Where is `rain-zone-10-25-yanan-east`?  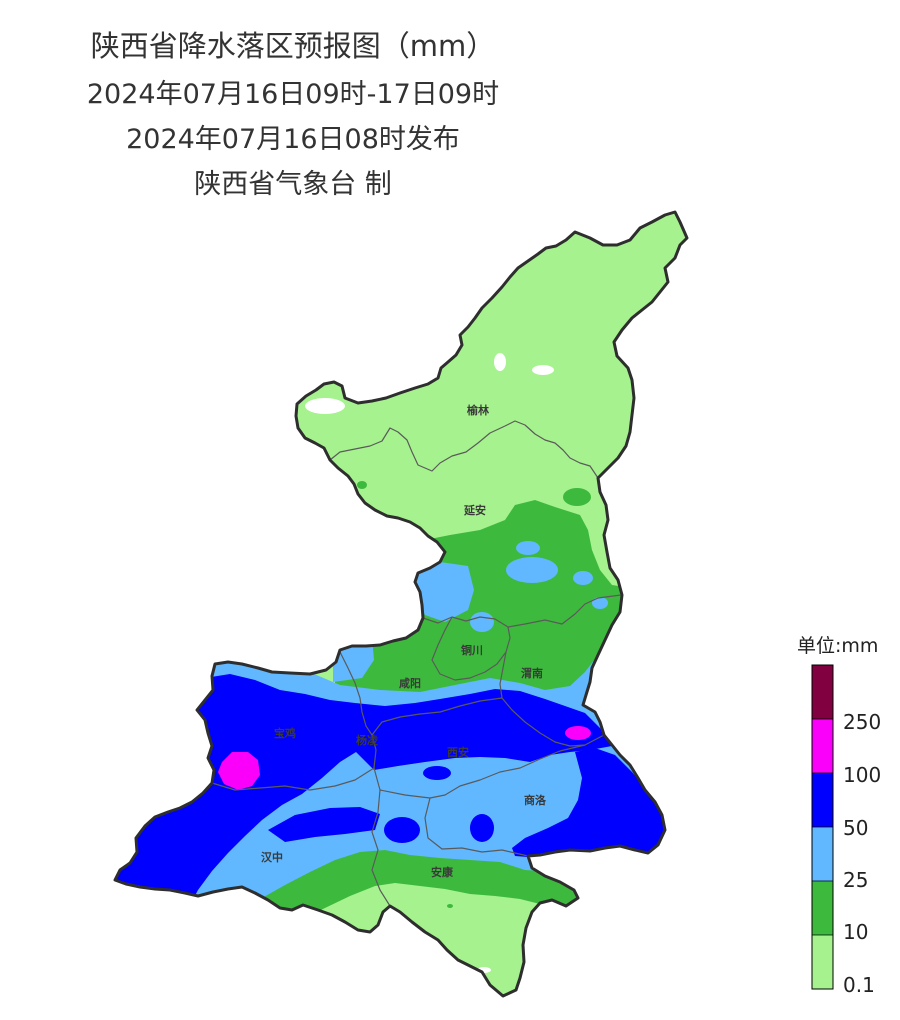 rain-zone-10-25-yanan-east is located at coordinates (577, 497).